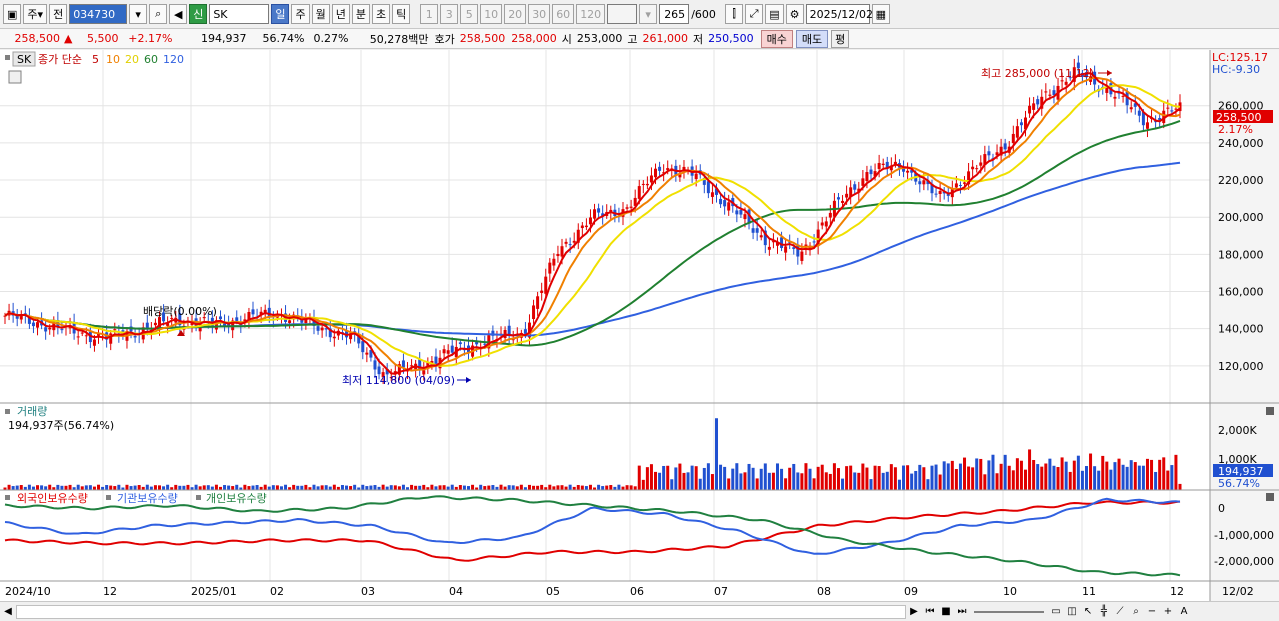 The height and width of the screenshot is (621, 1279). What do you see at coordinates (449, 14) in the screenshot?
I see `interval-3: 3` at bounding box center [449, 14].